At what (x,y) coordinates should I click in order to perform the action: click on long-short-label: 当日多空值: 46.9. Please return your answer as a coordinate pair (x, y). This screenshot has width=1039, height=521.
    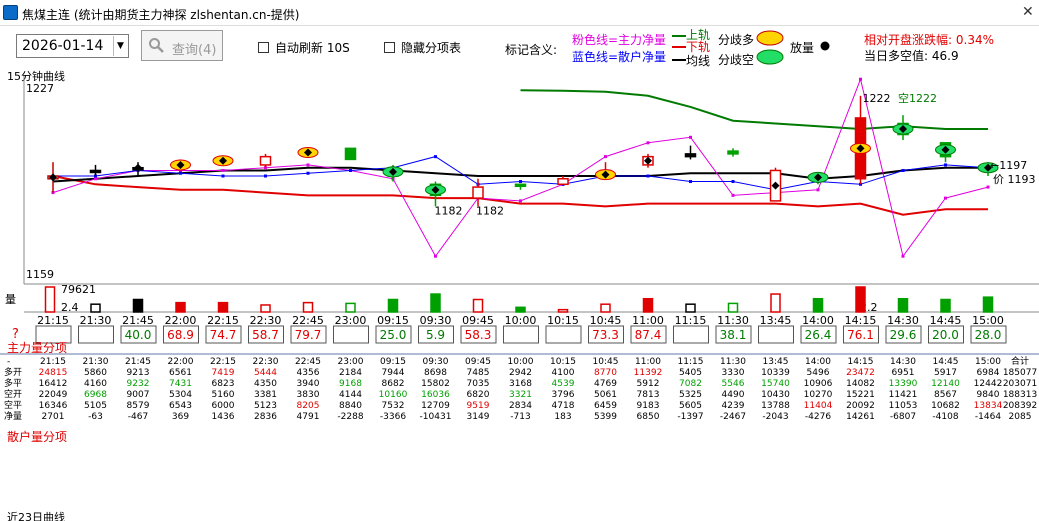
    Looking at the image, I should click on (911, 56).